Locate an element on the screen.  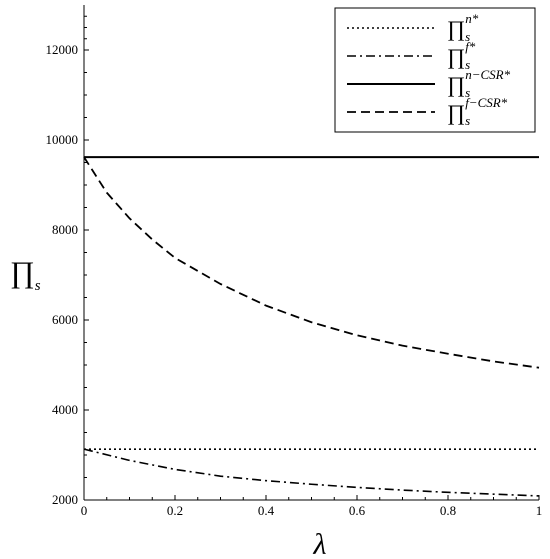
x-tick-label: 0.6 is located at coordinates (357, 510).